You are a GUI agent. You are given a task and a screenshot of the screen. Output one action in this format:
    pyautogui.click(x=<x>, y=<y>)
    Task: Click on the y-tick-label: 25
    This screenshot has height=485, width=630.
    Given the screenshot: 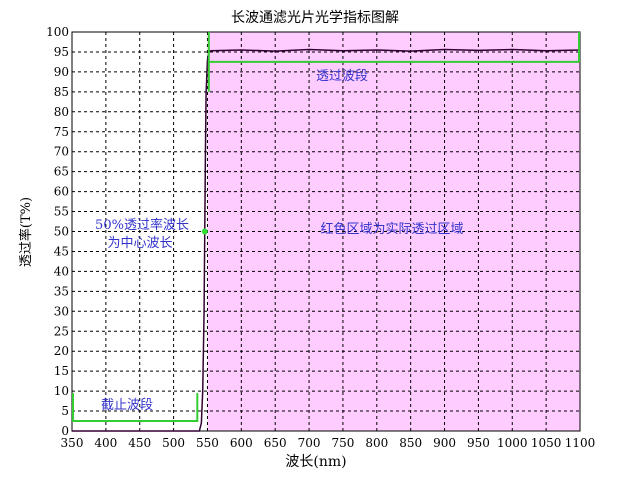 What is the action you would take?
    pyautogui.click(x=61, y=331)
    